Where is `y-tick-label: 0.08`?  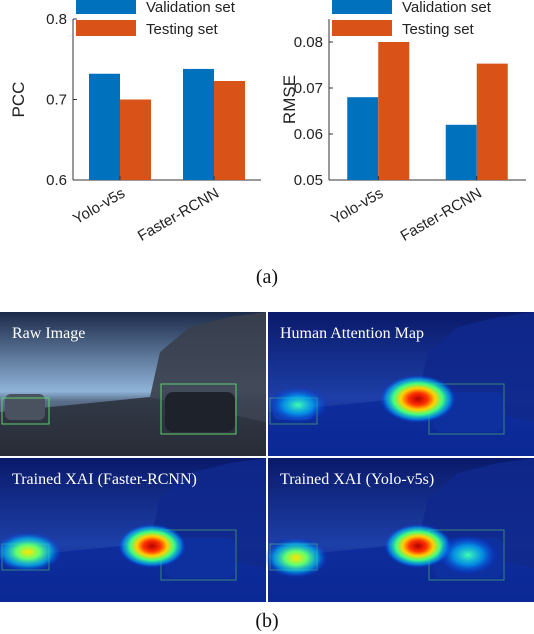
y-tick-label: 0.08 is located at coordinates (308, 42).